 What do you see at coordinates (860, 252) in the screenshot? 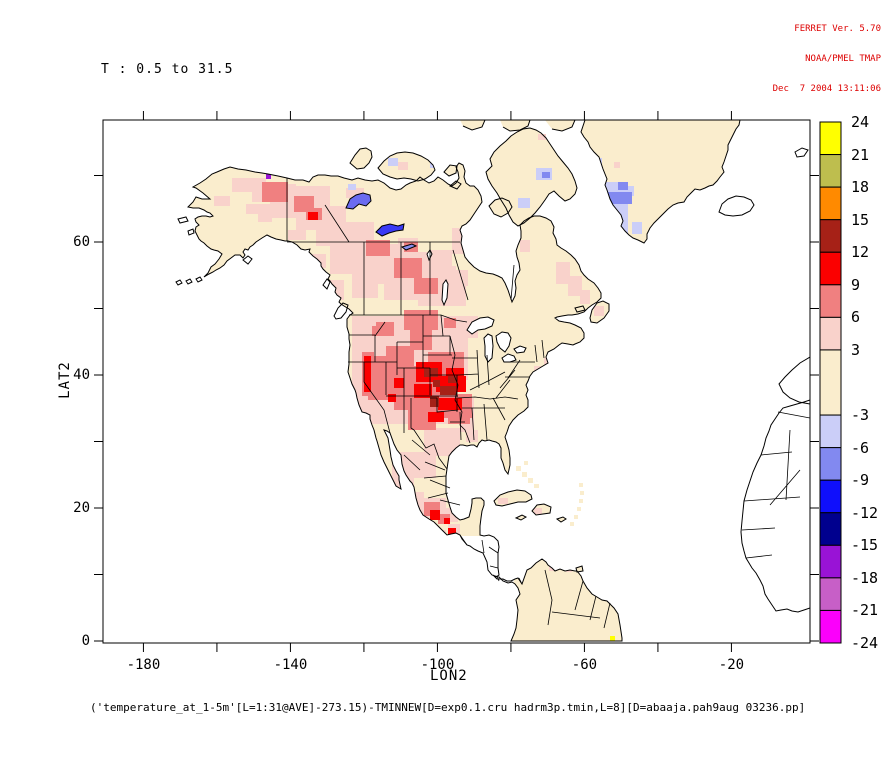
I see `colorbar-label: 12` at bounding box center [860, 252].